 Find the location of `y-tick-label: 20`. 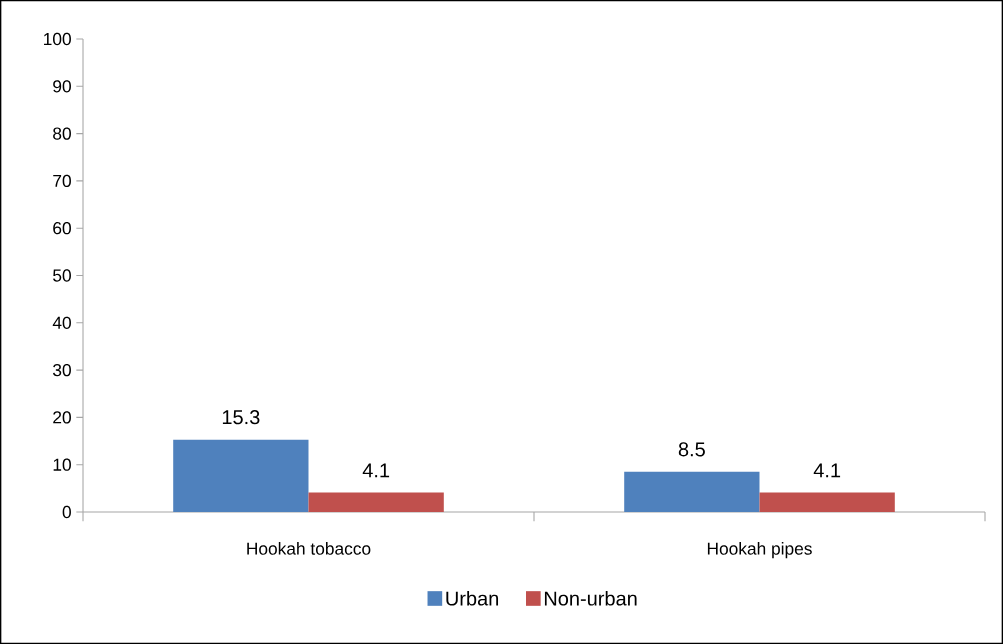

y-tick-label: 20 is located at coordinates (62, 417).